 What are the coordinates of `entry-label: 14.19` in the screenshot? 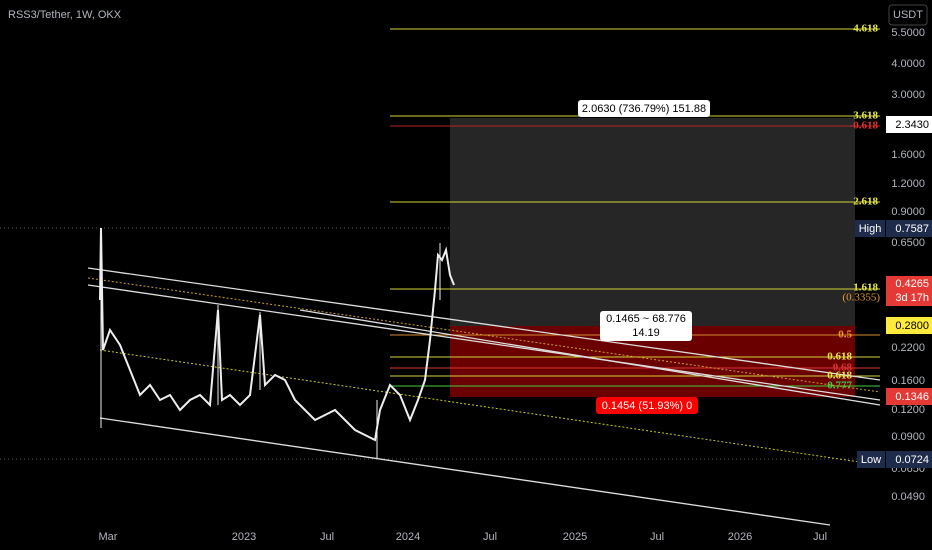 It's located at (646, 333).